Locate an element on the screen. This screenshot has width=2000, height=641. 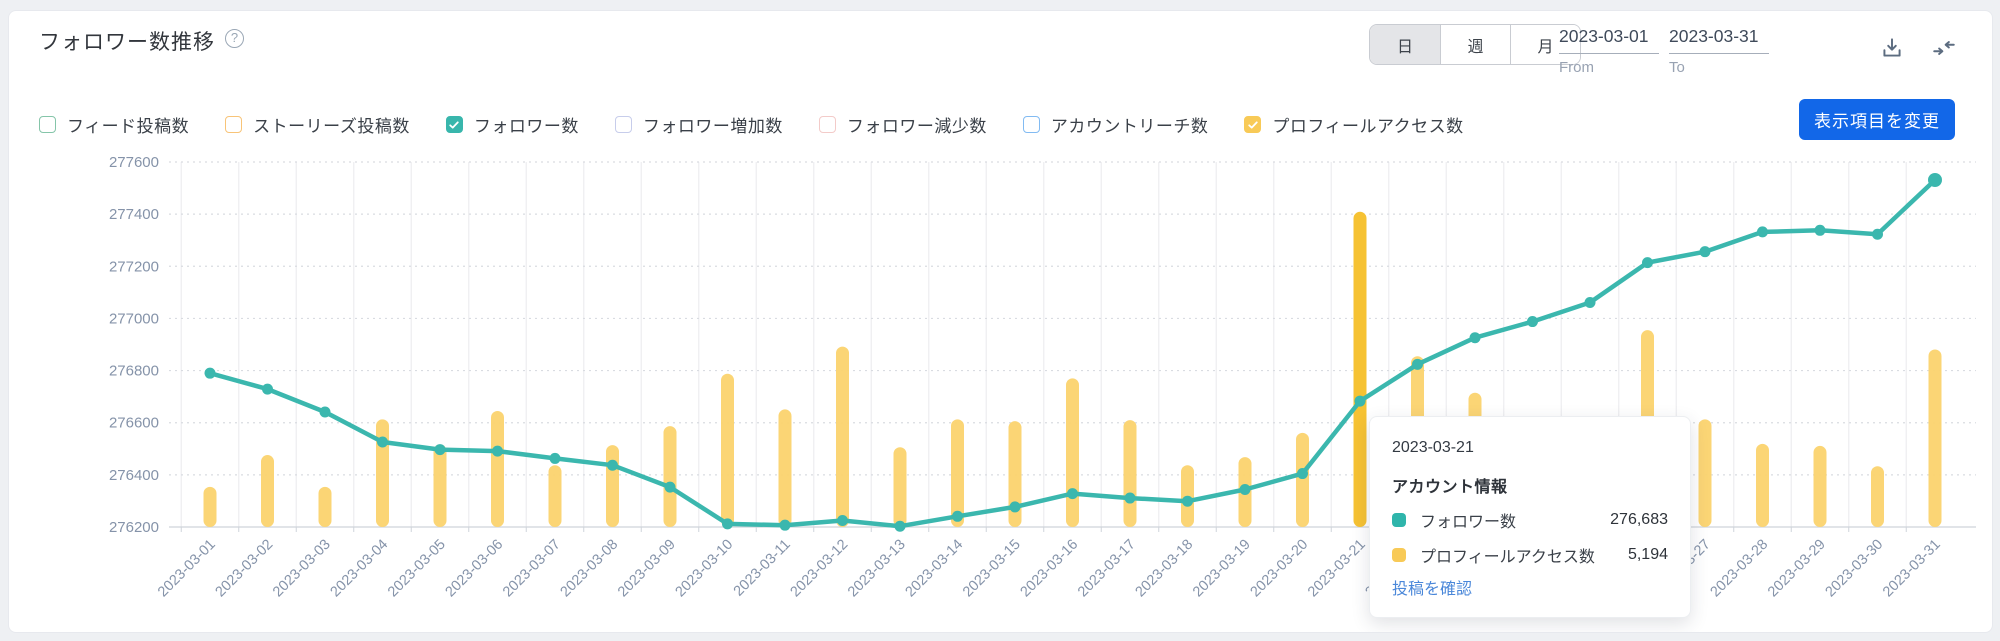
legend-item-0: フィード投稿数 is located at coordinates (114, 124).